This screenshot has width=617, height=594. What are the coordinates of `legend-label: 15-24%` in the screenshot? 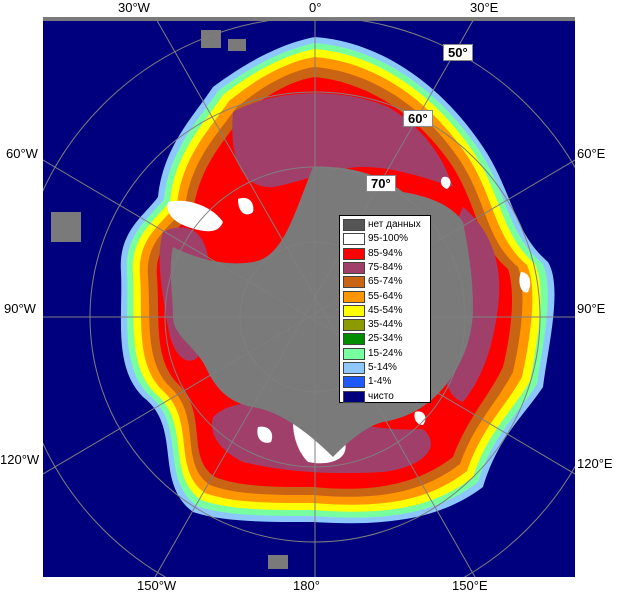 It's located at (385, 353).